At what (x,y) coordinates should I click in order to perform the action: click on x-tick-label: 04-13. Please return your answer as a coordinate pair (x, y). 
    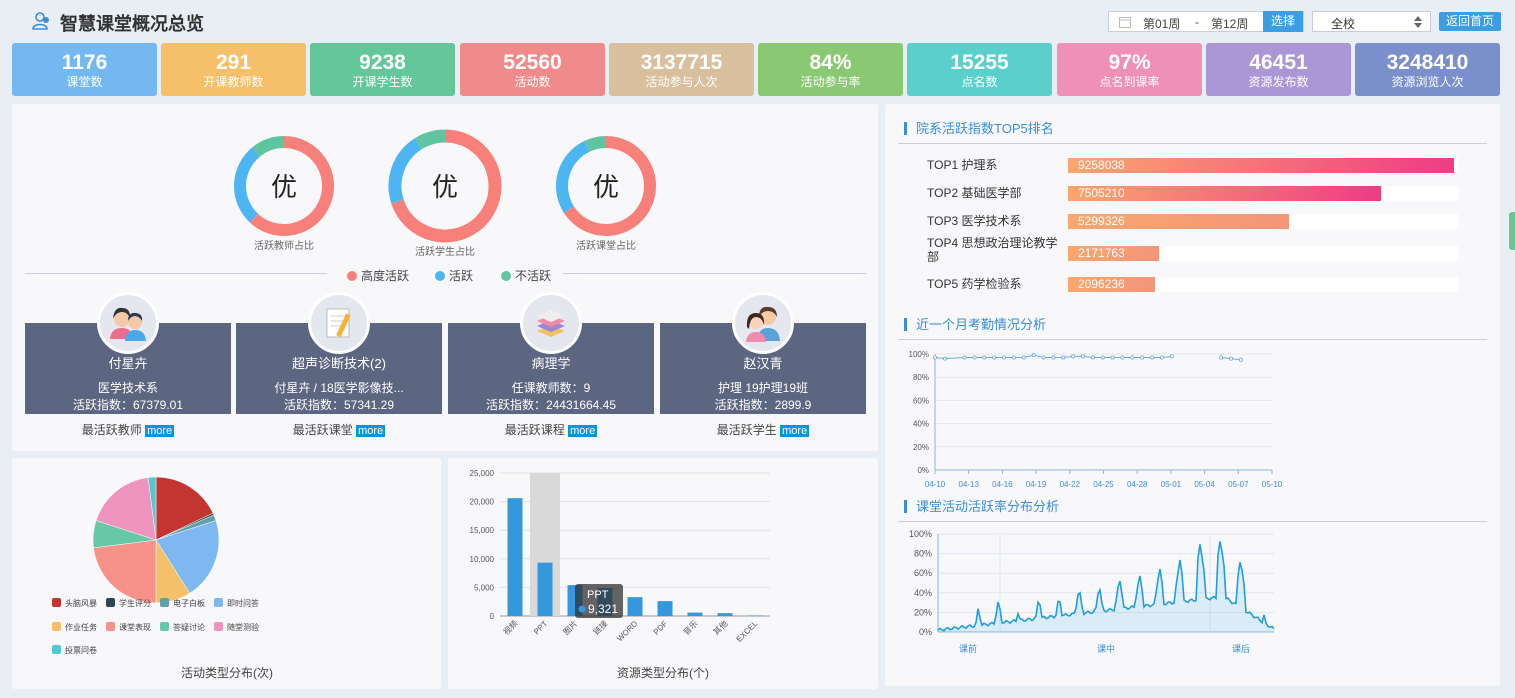
    Looking at the image, I should click on (968, 484).